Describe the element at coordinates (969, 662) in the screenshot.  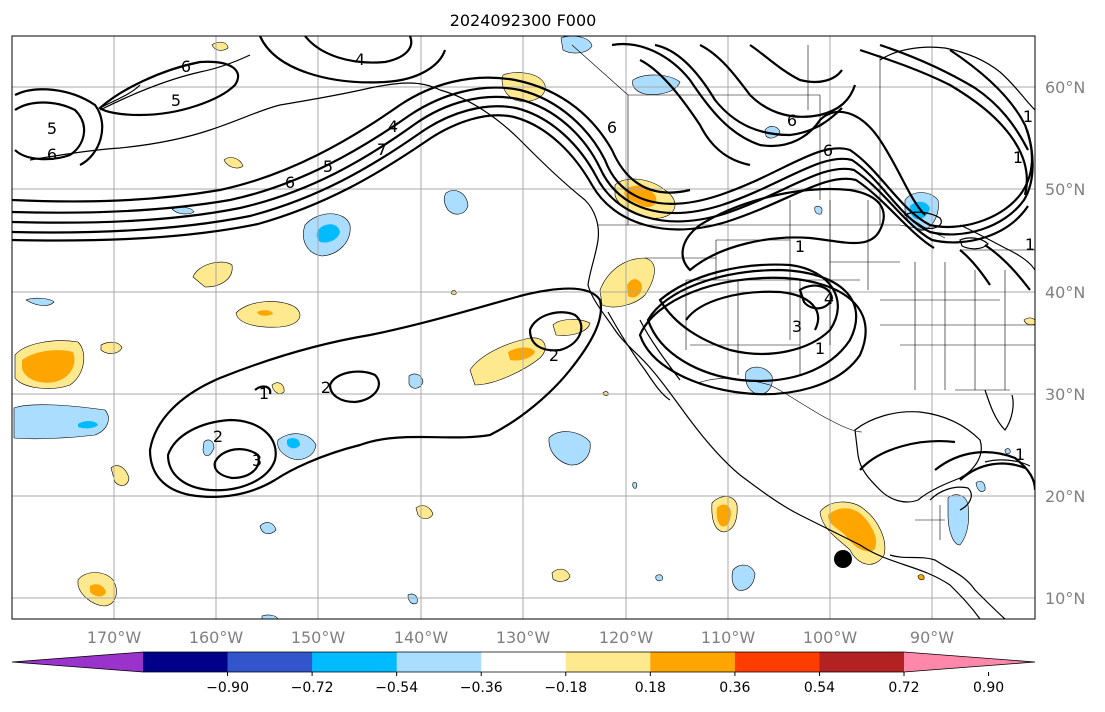
I see `colorbar-extend-max` at that location.